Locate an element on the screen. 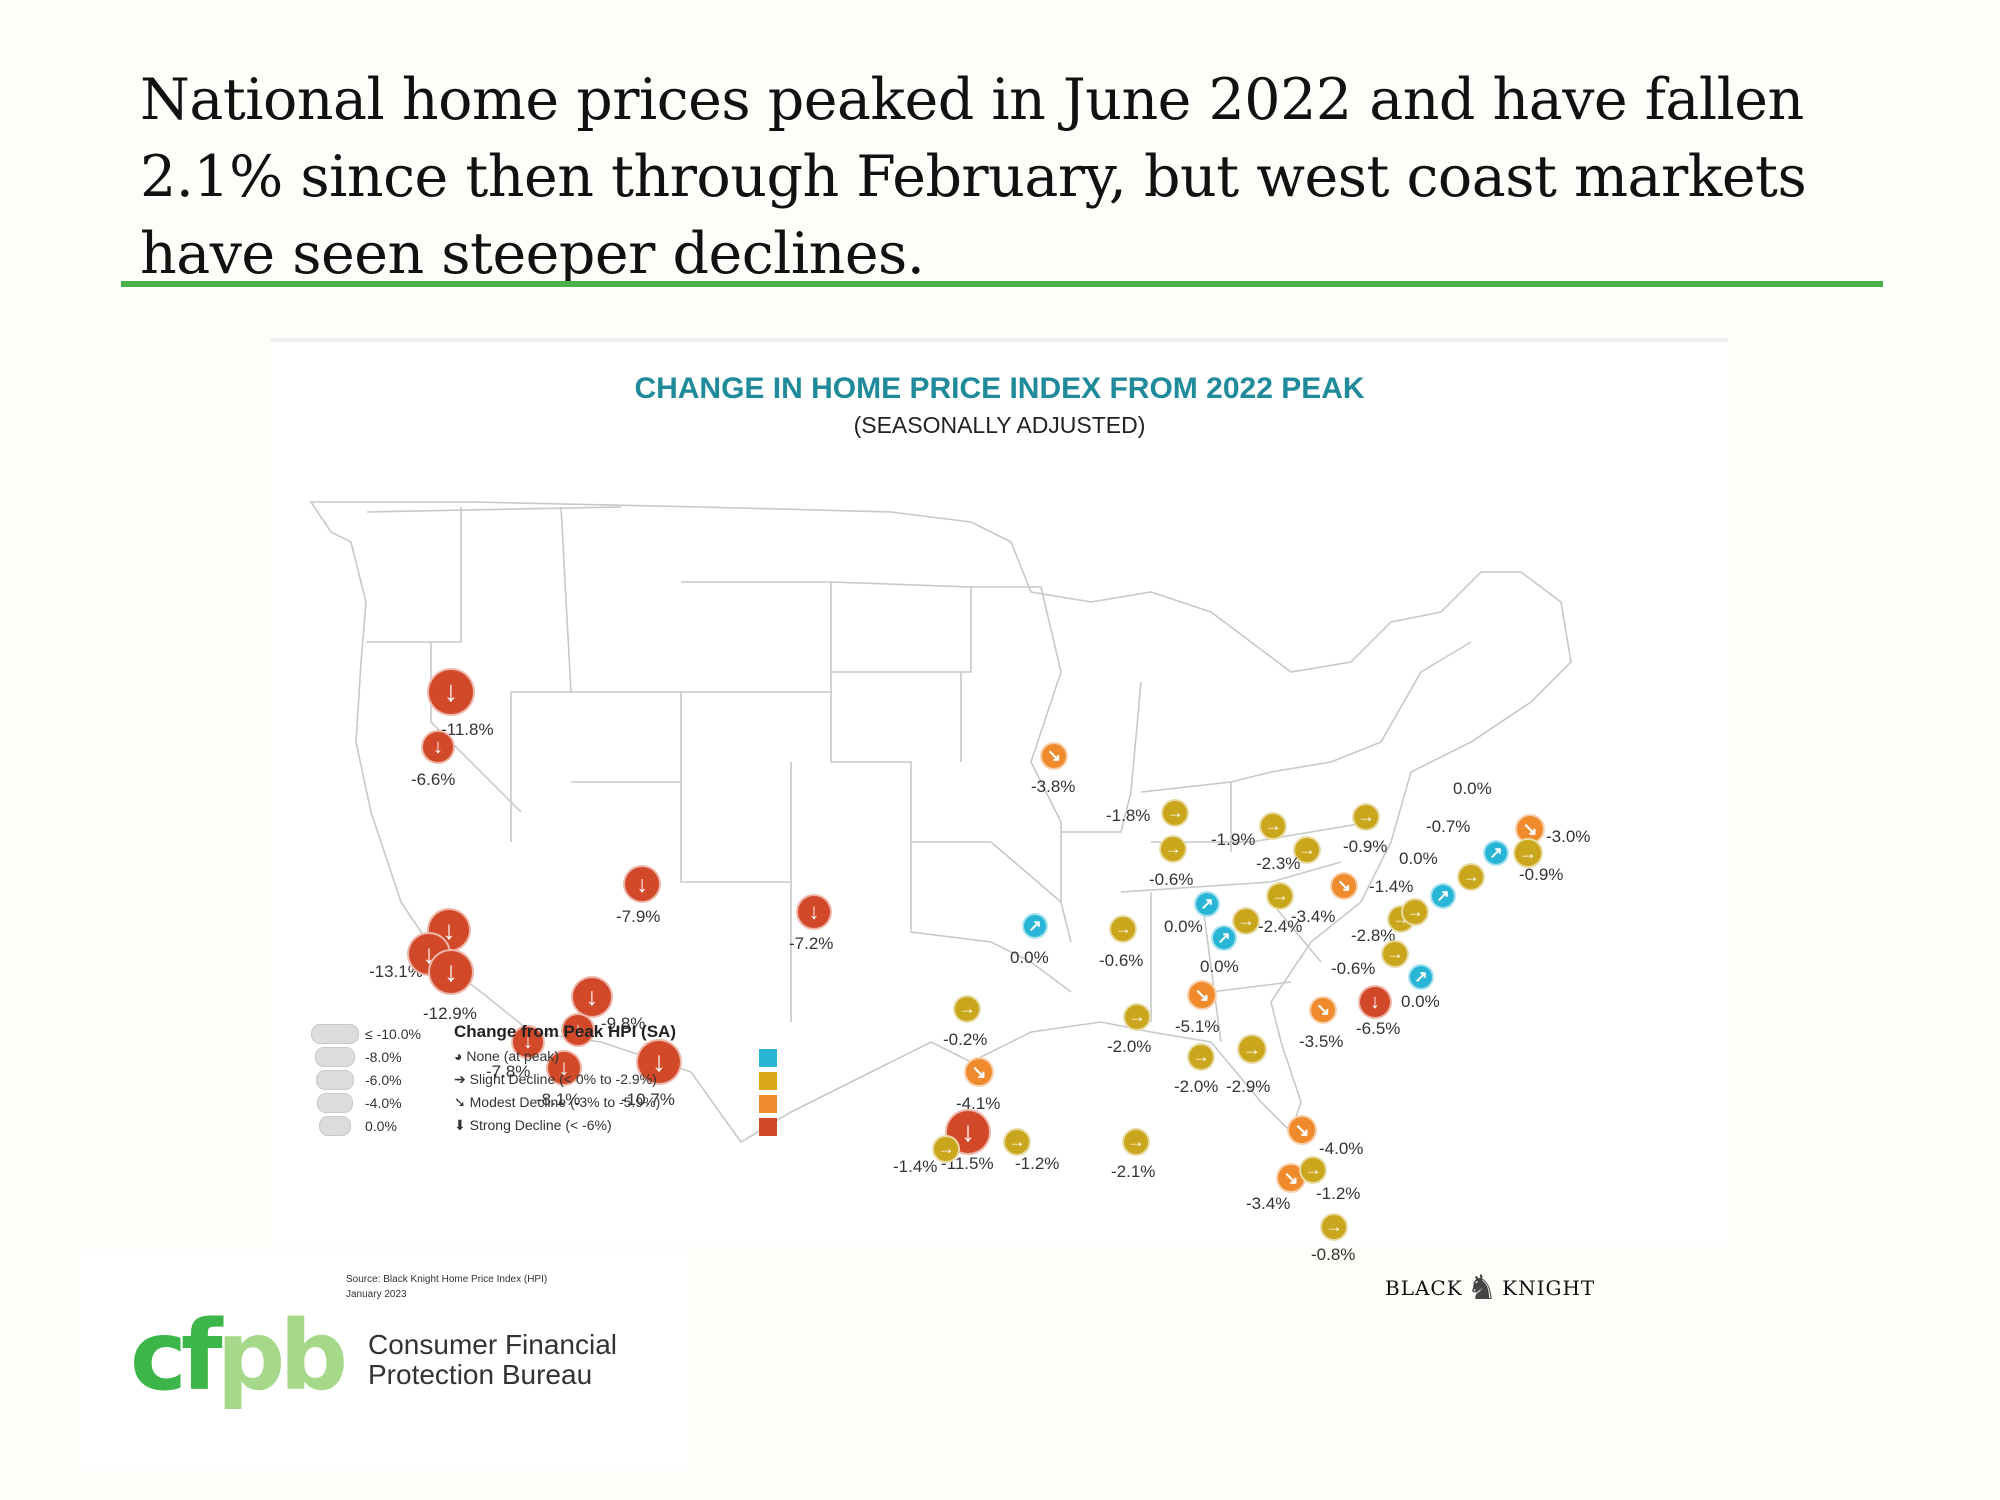  marker-value-label: -8.1% is located at coordinates (558, 1099).